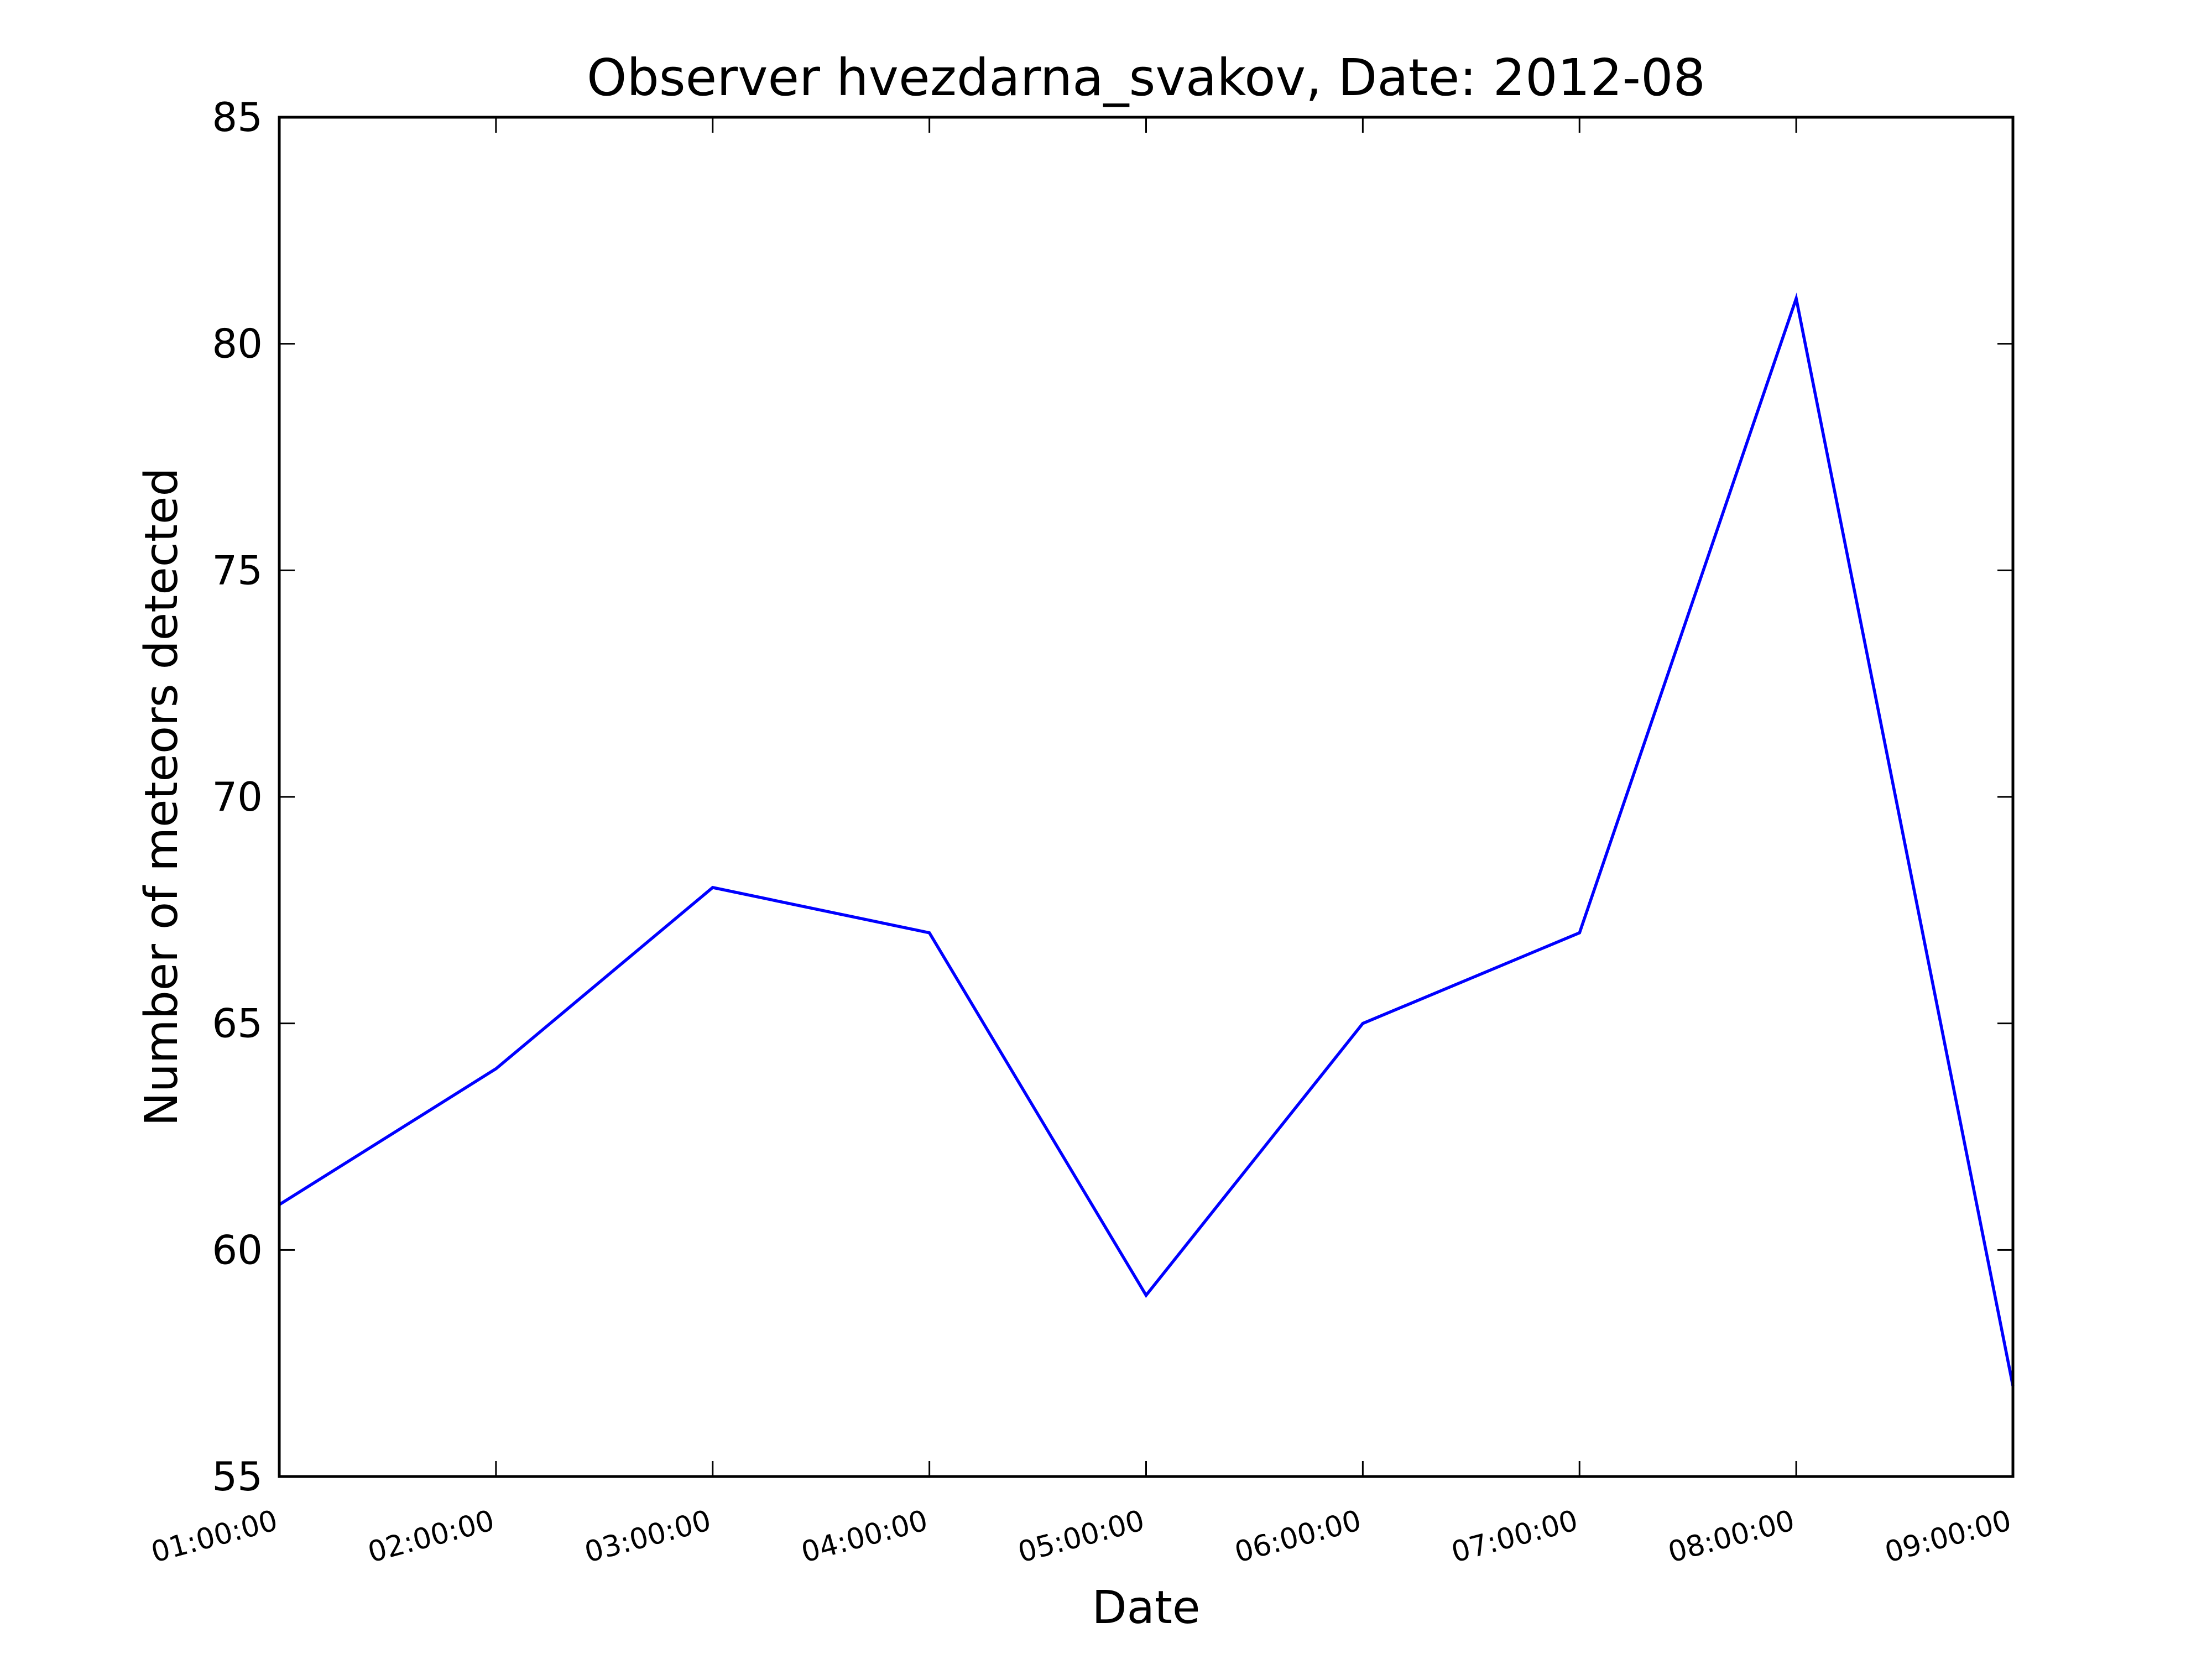 This screenshot has height=1659, width=2212. I want to click on y-tick-label: 80, so click(237, 344).